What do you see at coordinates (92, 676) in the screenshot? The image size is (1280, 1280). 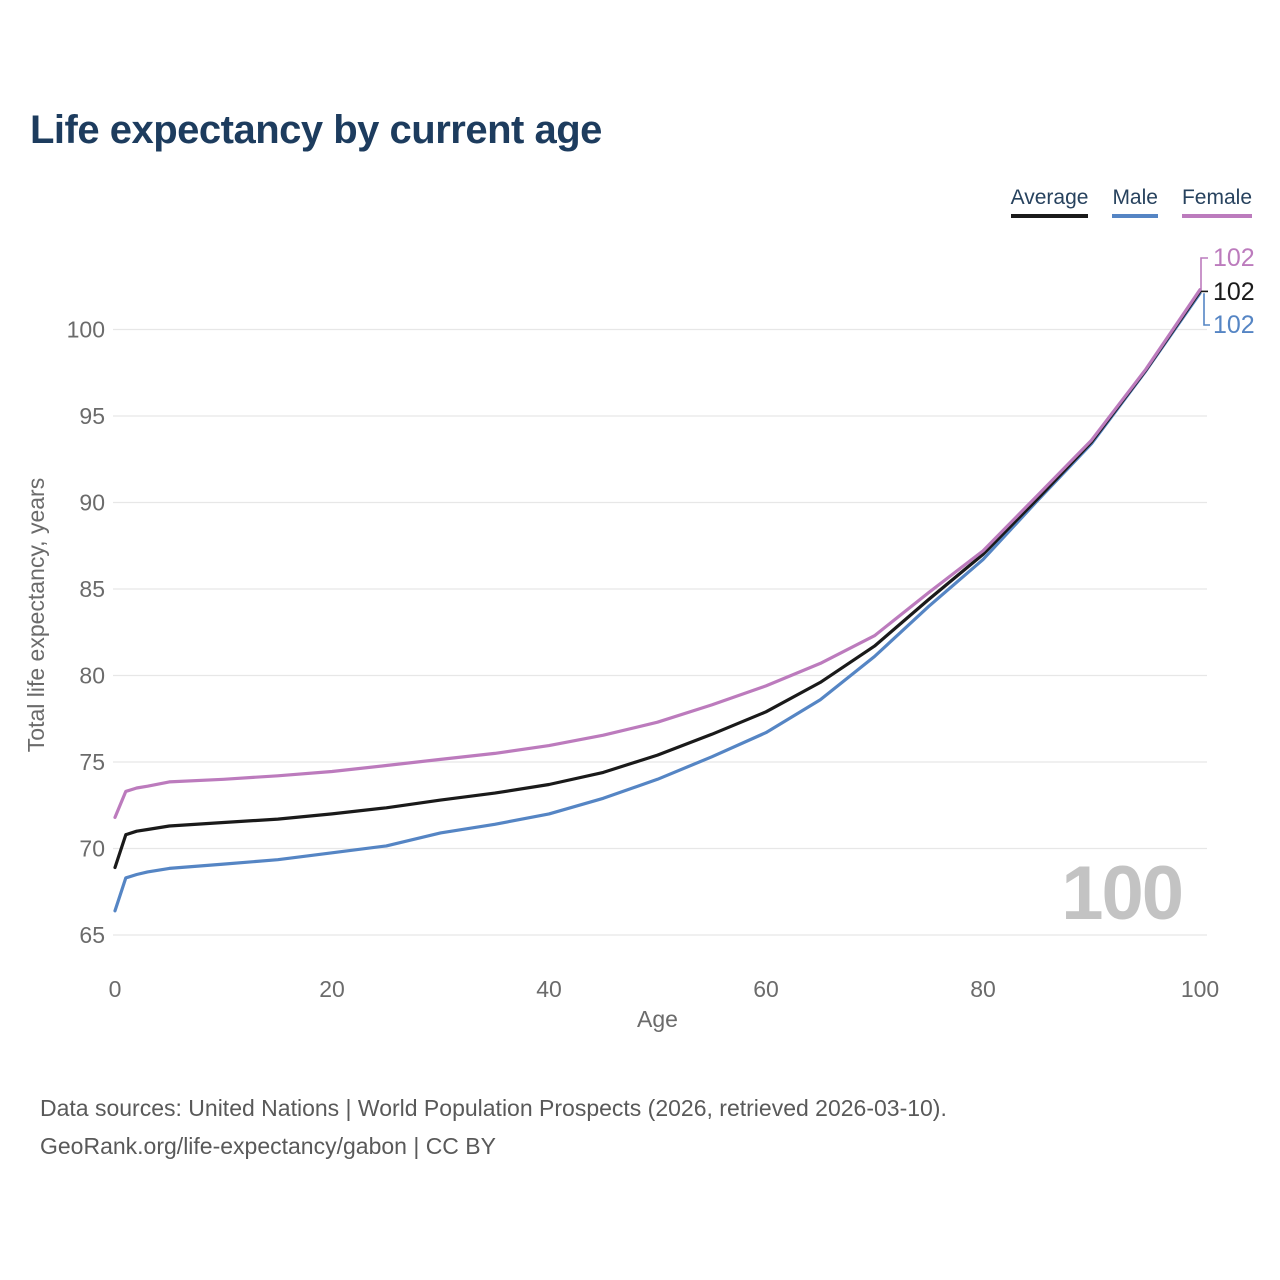 I see `y-tick-label-80: 80` at bounding box center [92, 676].